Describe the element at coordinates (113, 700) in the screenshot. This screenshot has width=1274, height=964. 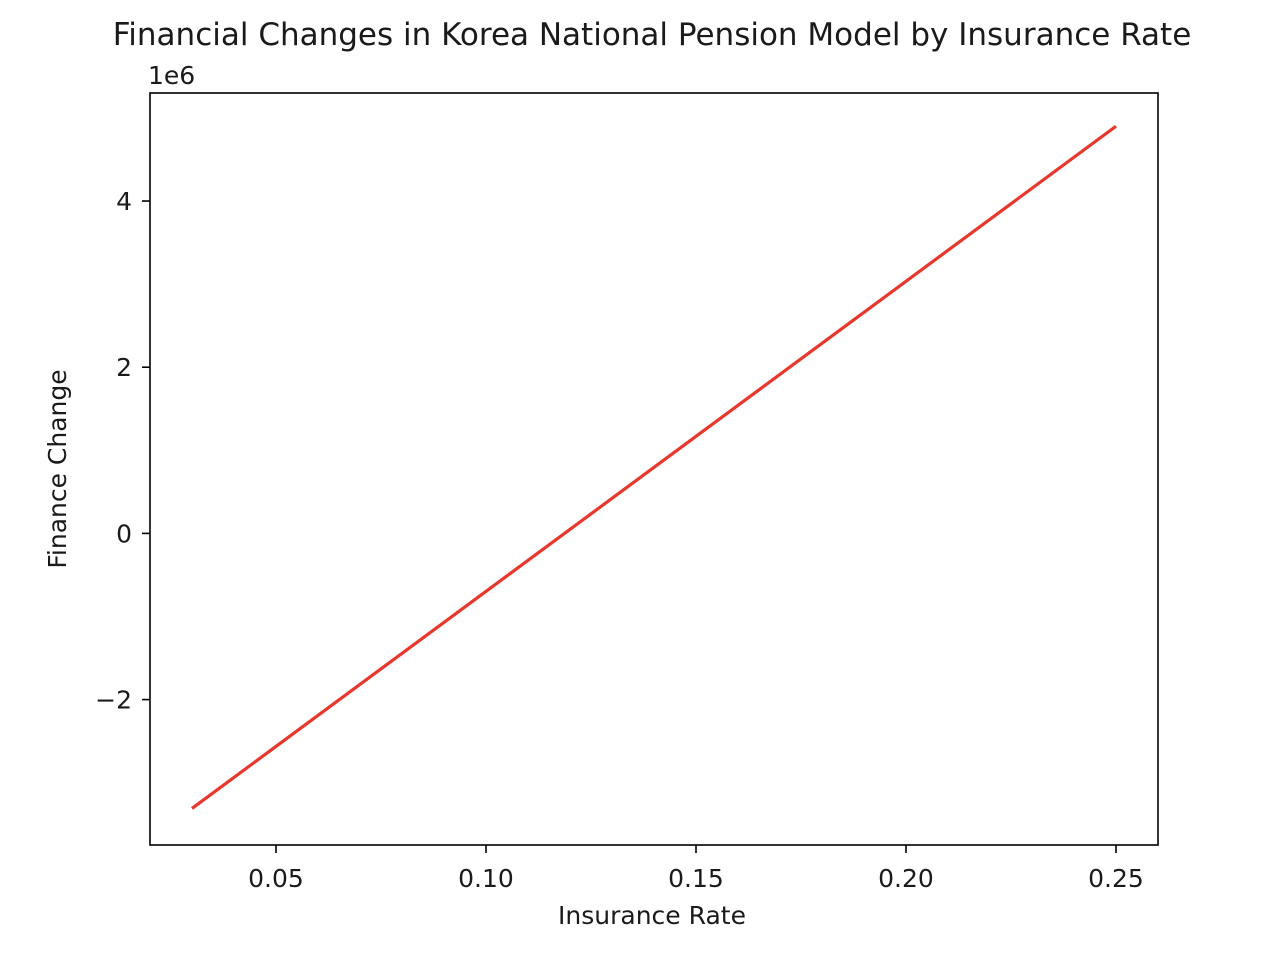
I see `y-tick-label: −2` at that location.